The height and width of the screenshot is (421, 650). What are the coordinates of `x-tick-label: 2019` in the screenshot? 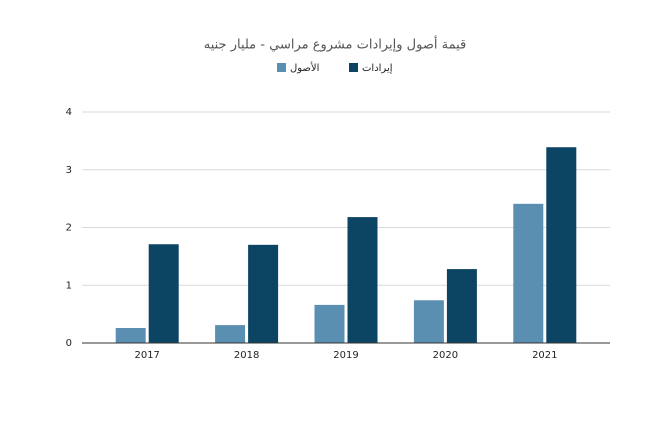 It's located at (345, 355).